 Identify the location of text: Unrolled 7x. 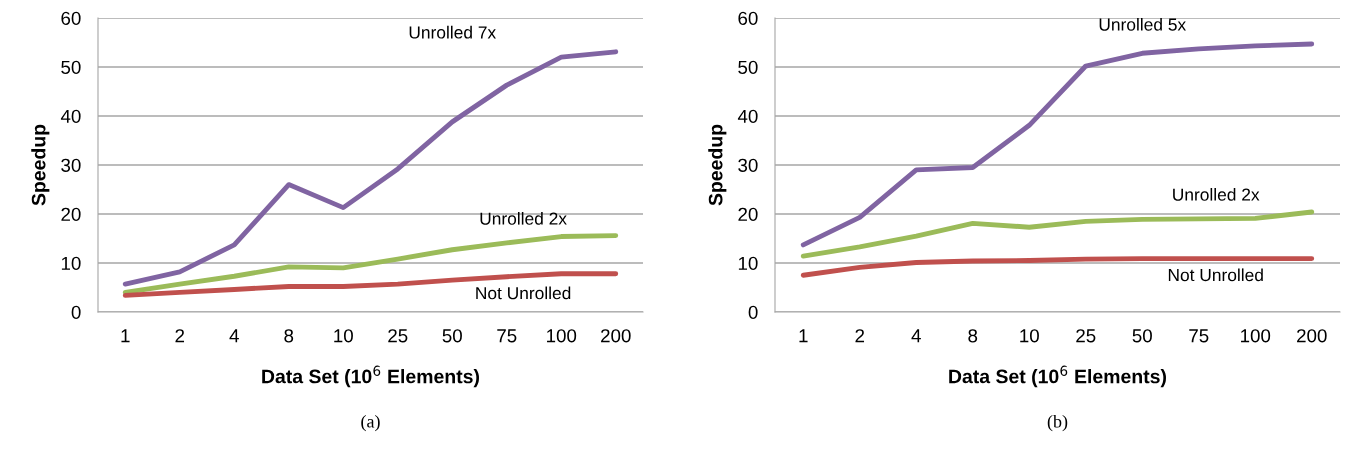
(452, 32).